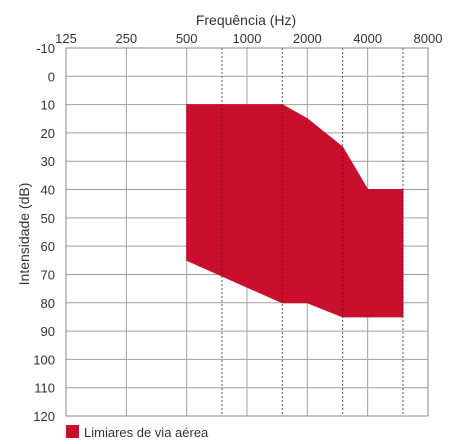  What do you see at coordinates (367, 38) in the screenshot?
I see `x-tick-label: 4000` at bounding box center [367, 38].